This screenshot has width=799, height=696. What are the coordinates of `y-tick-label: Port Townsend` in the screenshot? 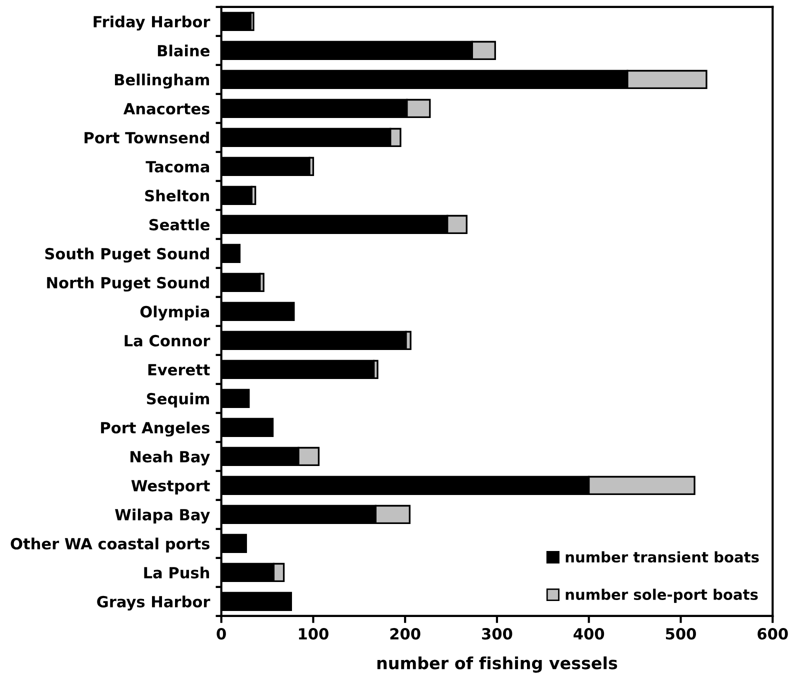 It's located at (146, 138).